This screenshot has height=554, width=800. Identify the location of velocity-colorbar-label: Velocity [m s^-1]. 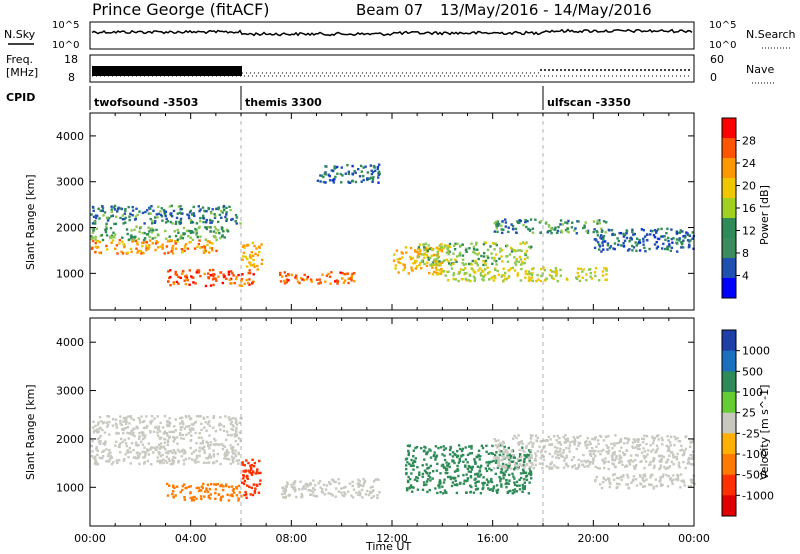
(764, 432).